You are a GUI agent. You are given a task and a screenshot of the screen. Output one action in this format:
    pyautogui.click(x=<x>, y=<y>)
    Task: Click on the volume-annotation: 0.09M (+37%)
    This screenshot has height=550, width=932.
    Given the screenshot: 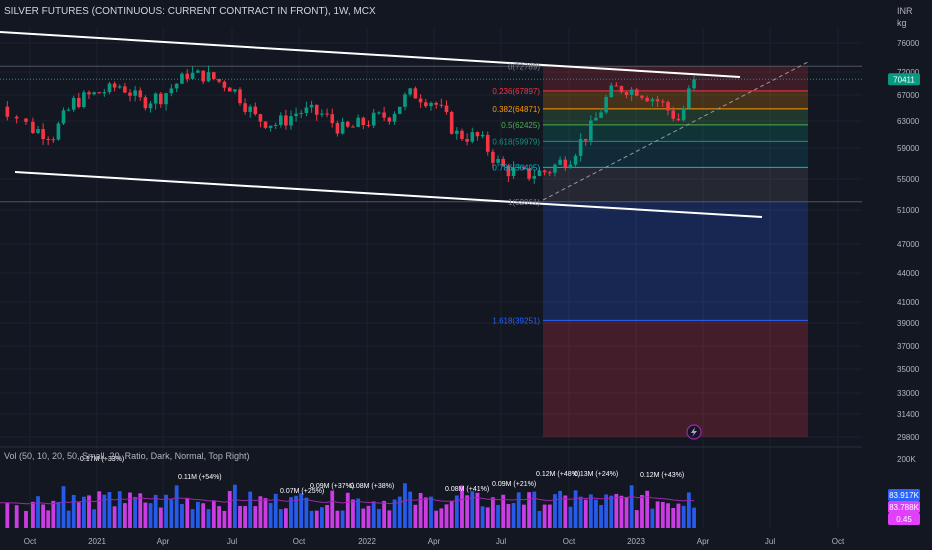 What is the action you would take?
    pyautogui.click(x=332, y=486)
    